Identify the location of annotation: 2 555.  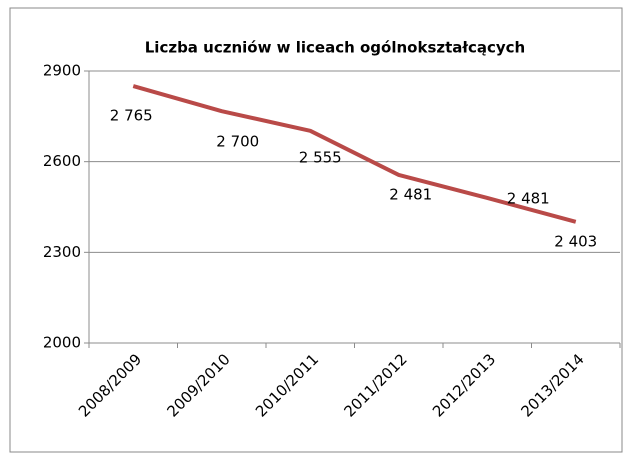
(320, 157).